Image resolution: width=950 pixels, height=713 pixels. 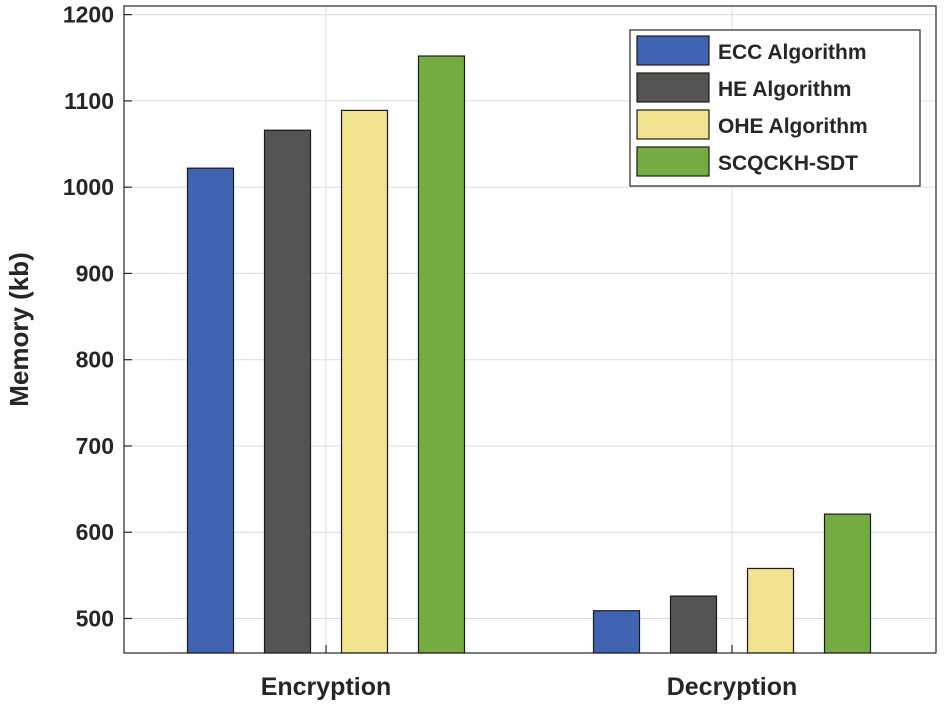 I want to click on y-tick-label: 900, so click(x=95, y=273).